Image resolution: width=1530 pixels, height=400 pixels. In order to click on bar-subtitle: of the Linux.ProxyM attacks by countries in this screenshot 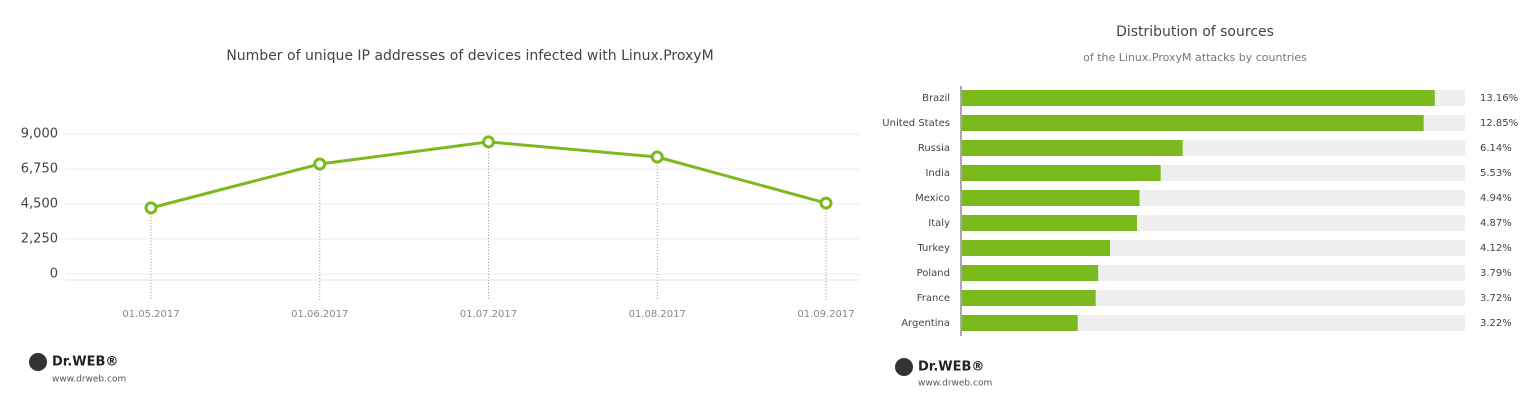, I will do `click(1195, 57)`.